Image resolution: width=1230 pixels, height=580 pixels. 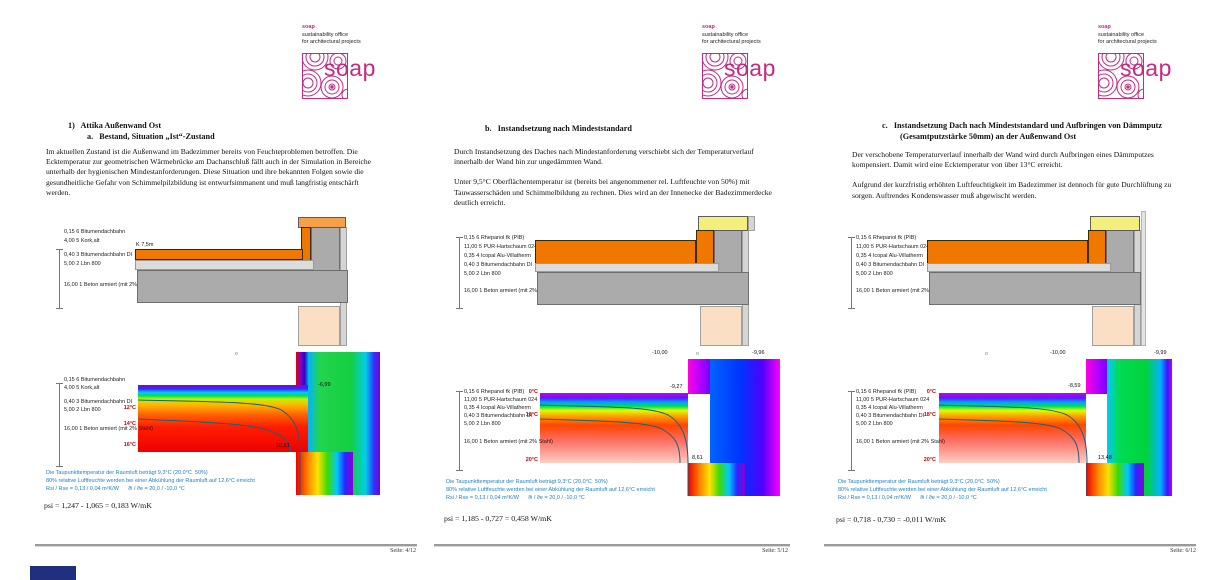 I want to click on isotherm-label: 16°C, so click(x=129, y=445).